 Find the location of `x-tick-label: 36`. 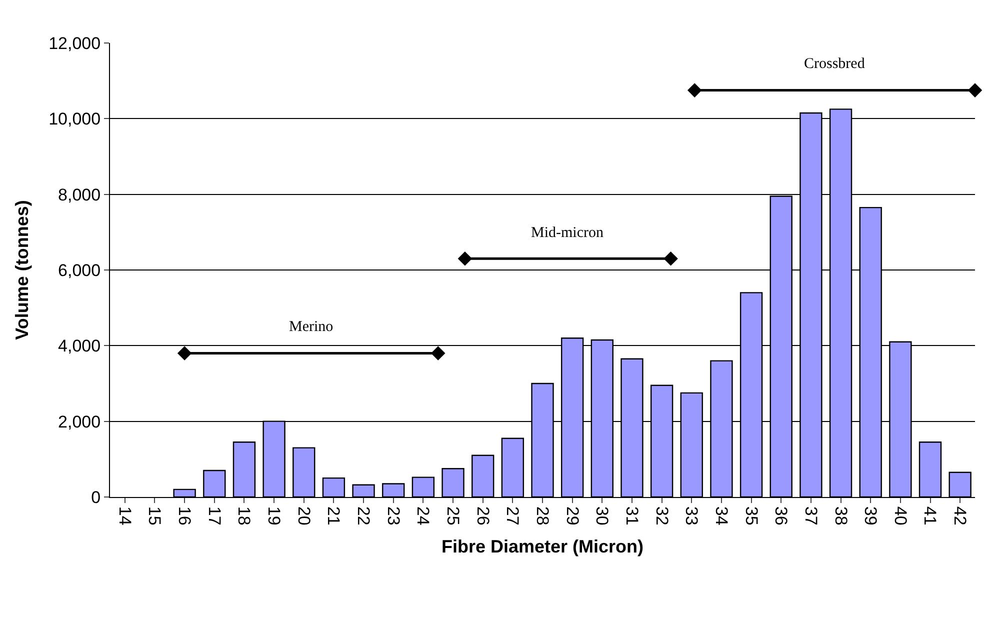

x-tick-label: 36 is located at coordinates (781, 516).